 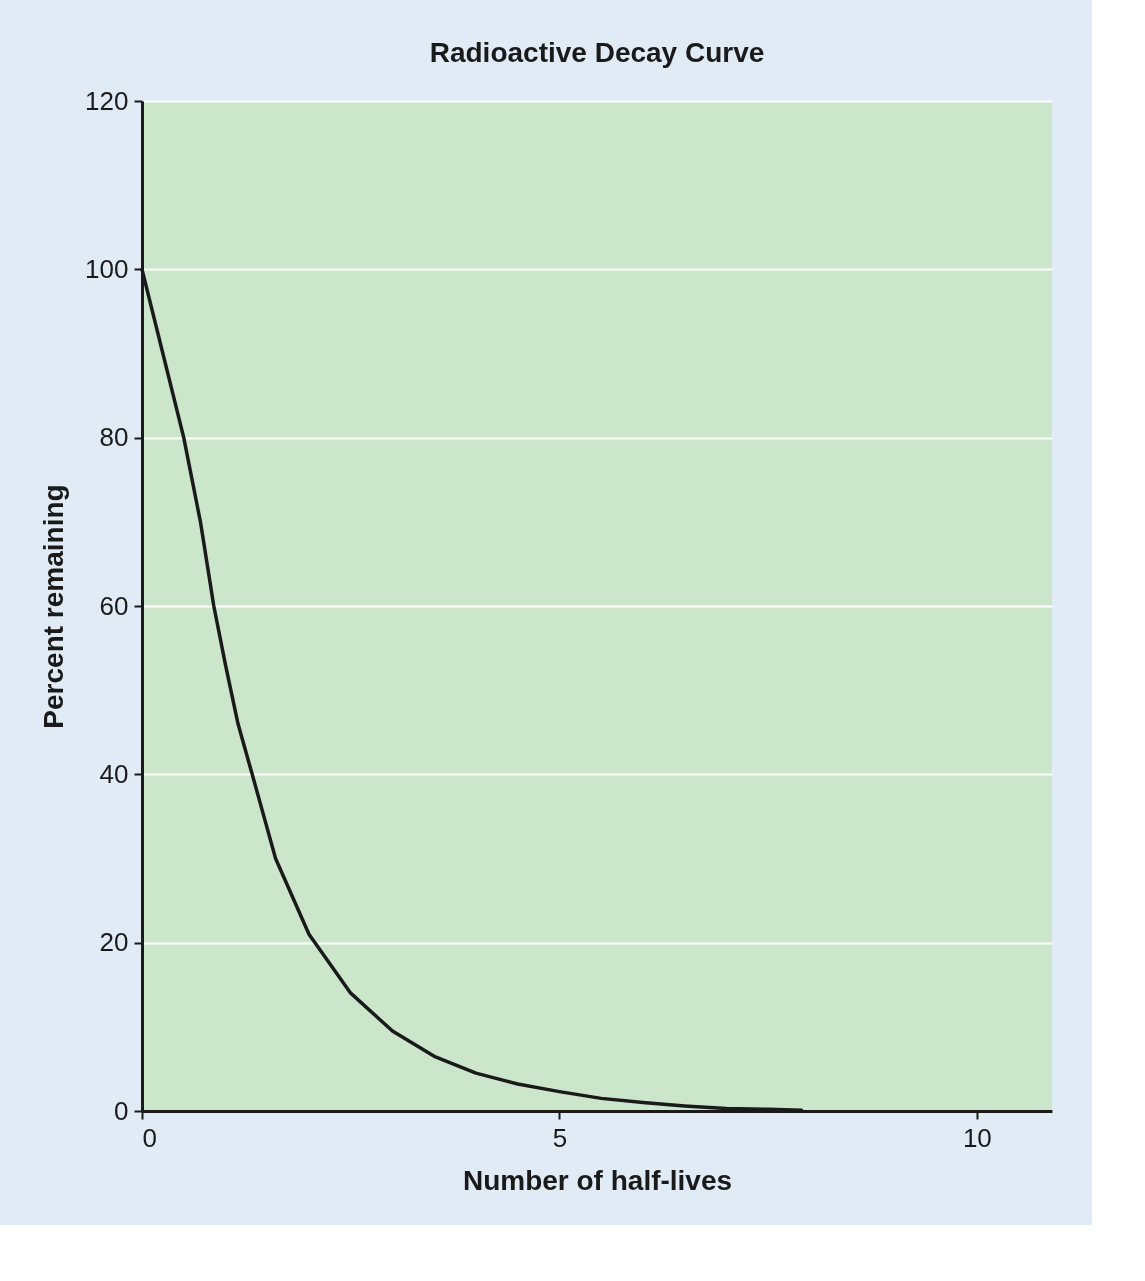 I want to click on y-tick-label: 0, so click(x=121, y=1110).